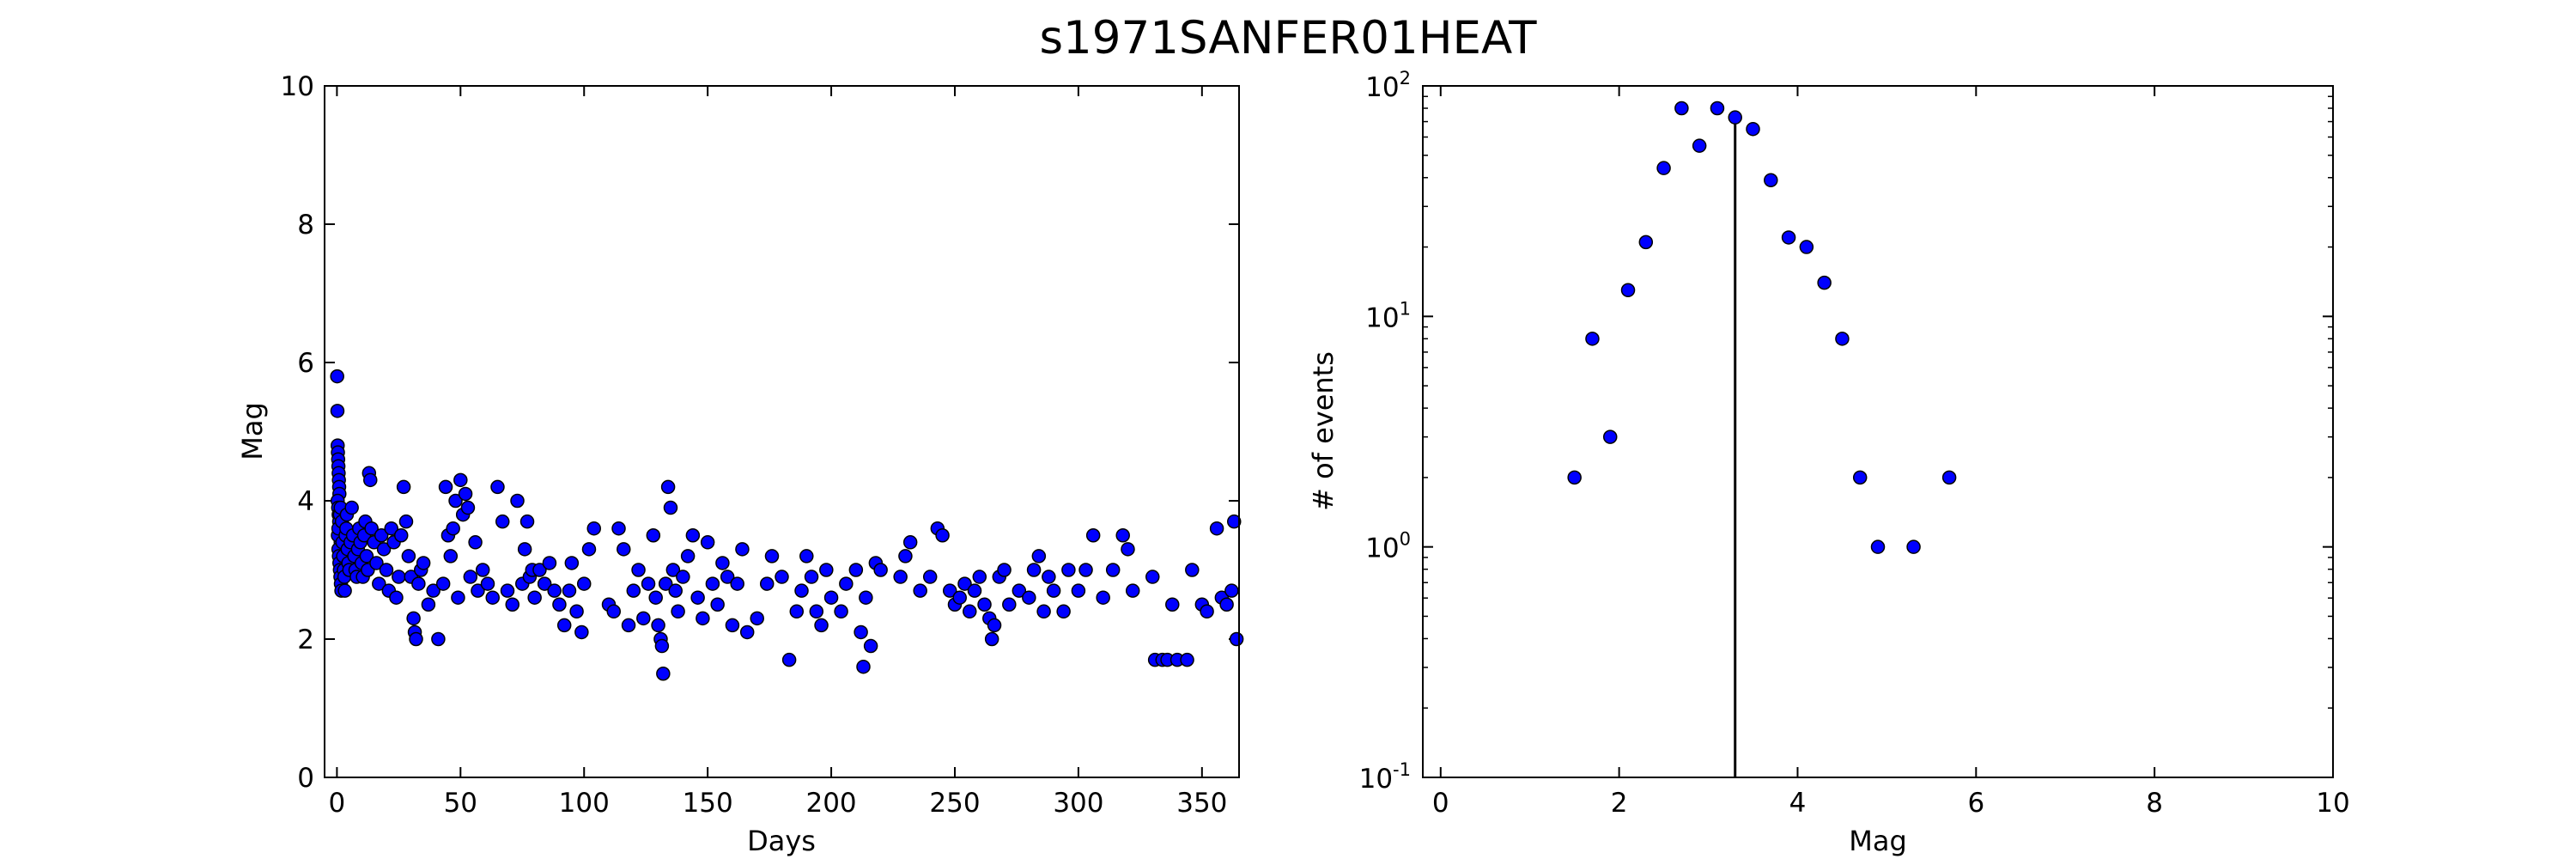 This screenshot has width=2576, height=859. Describe the element at coordinates (2332, 804) in the screenshot. I see `x-tick-label: 10` at that location.